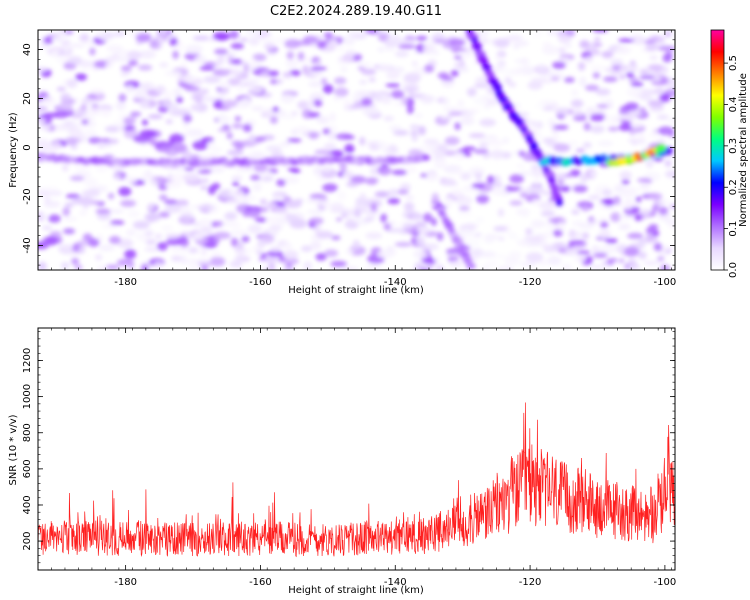  I want to click on spectrogram-feature-blob, so click(533, 146).